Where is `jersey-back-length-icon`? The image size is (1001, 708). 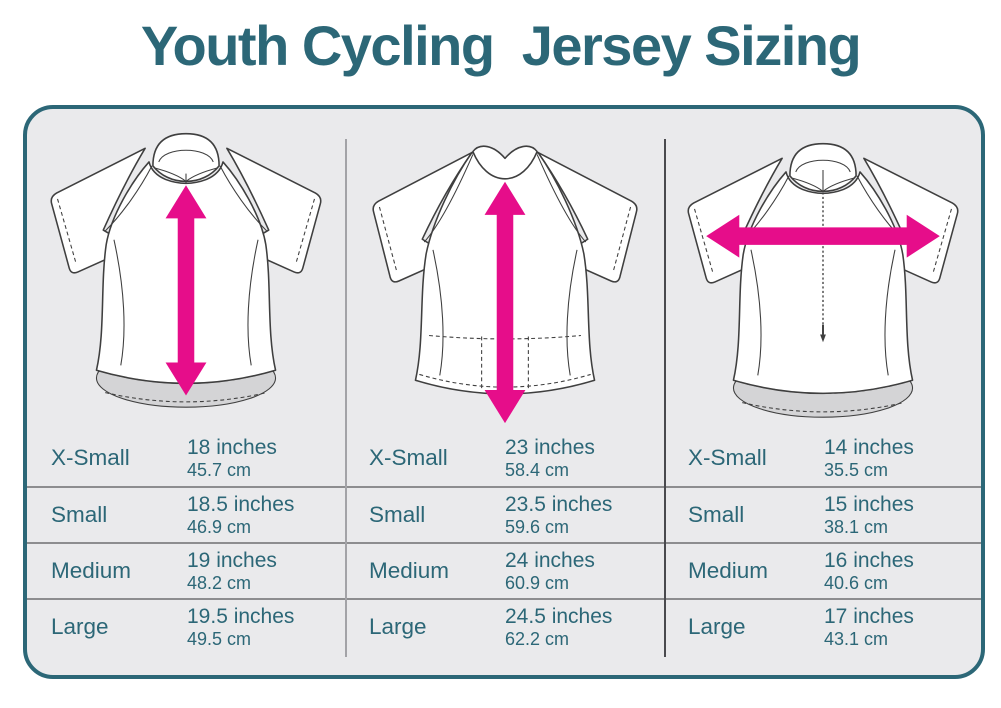 jersey-back-length-icon is located at coordinates (504, 284).